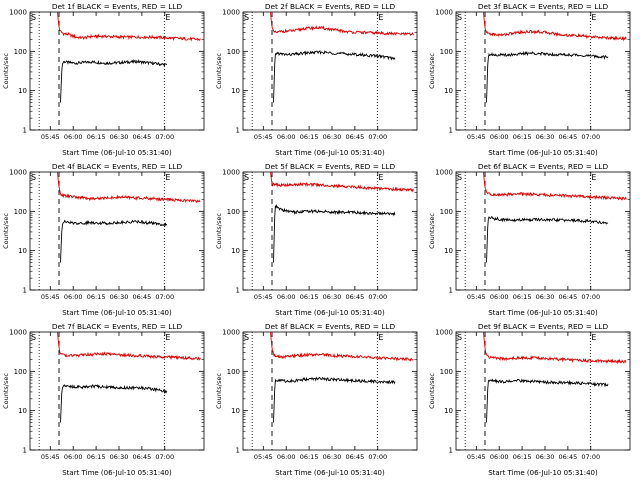 This screenshot has height=480, width=640. Describe the element at coordinates (330, 166) in the screenshot. I see `chart-title: Det 5f BLACK = Events, RED = LLD` at that location.